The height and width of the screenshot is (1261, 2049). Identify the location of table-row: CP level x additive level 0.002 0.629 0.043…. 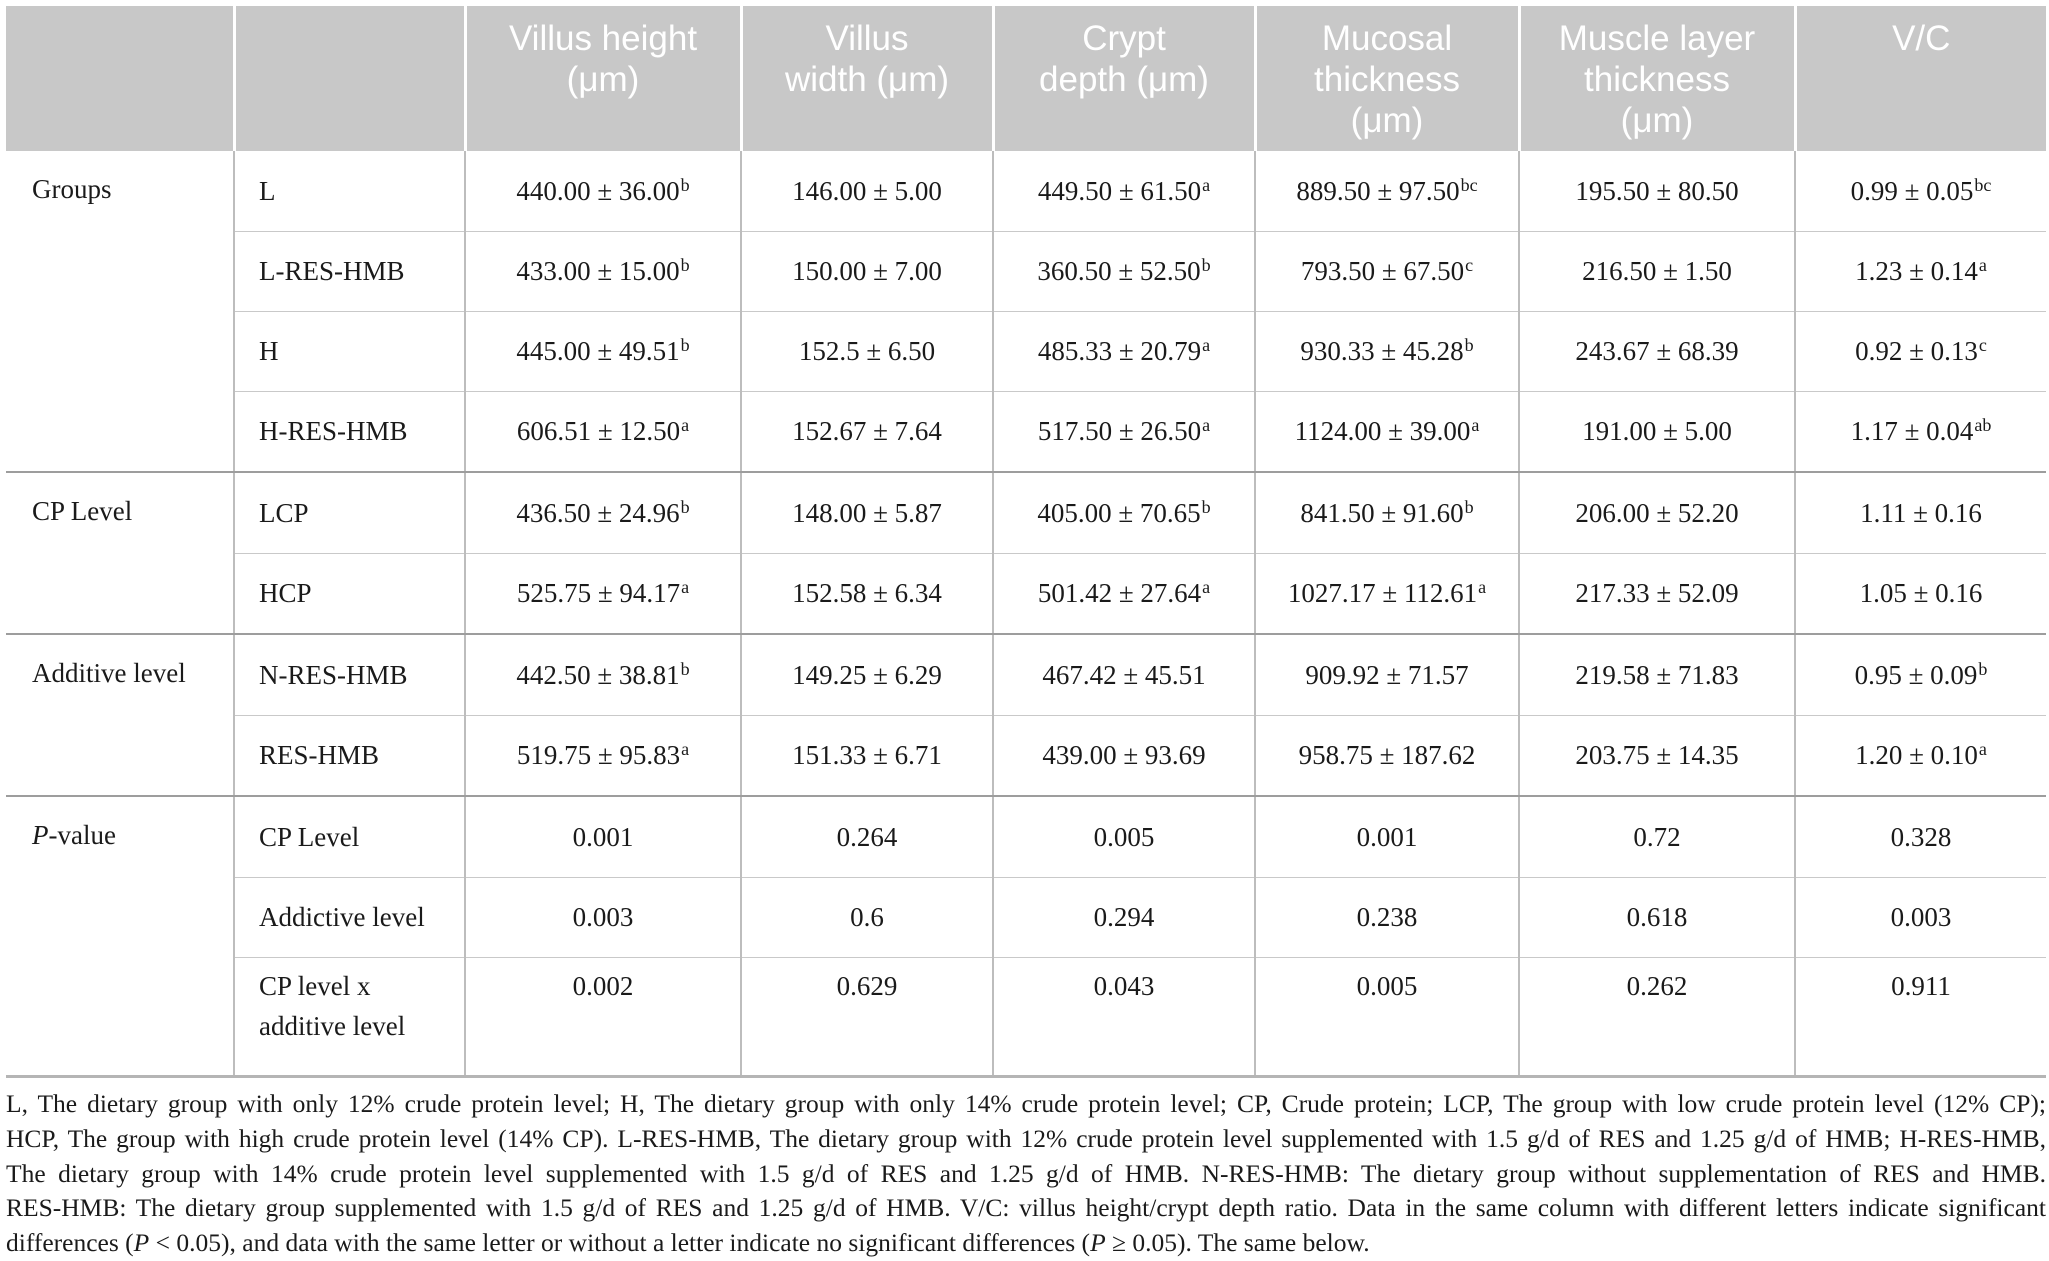
(1026, 1017).